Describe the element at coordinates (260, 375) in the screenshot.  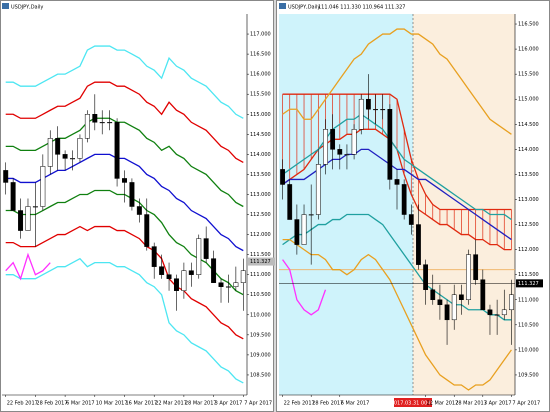
I see `y-tick-label: 108.500` at that location.